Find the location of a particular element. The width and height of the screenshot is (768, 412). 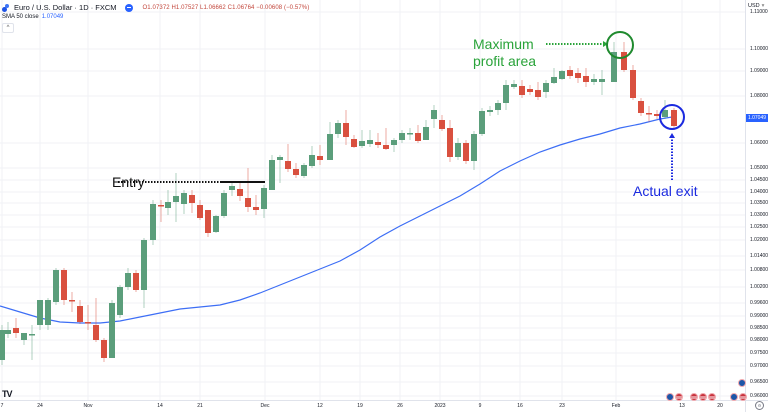

currency-selector: USD ▾ is located at coordinates (756, 6).